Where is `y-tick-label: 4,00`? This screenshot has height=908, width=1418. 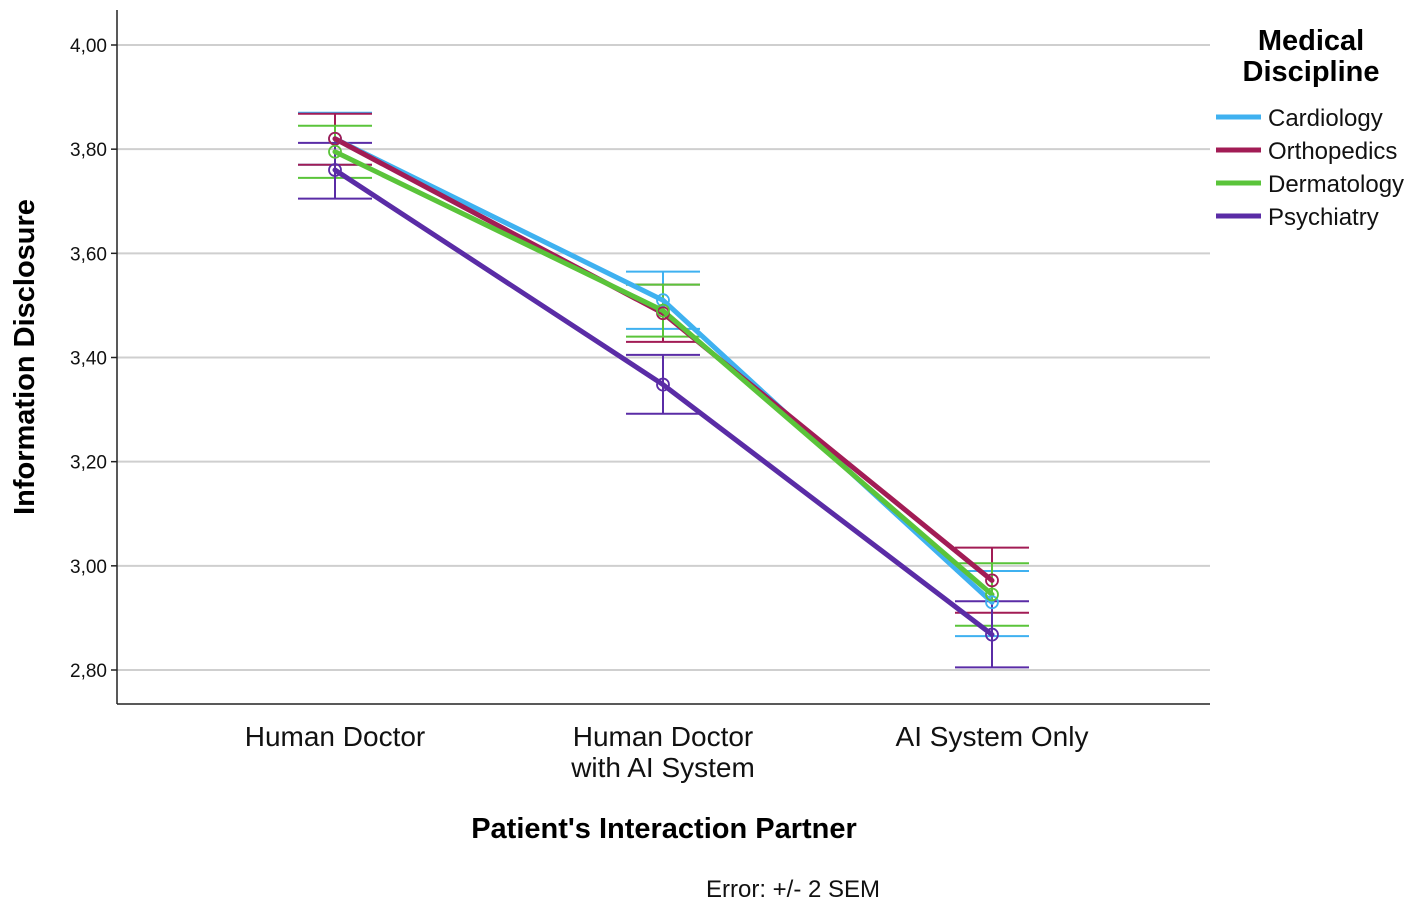
y-tick-label: 4,00 is located at coordinates (88, 46).